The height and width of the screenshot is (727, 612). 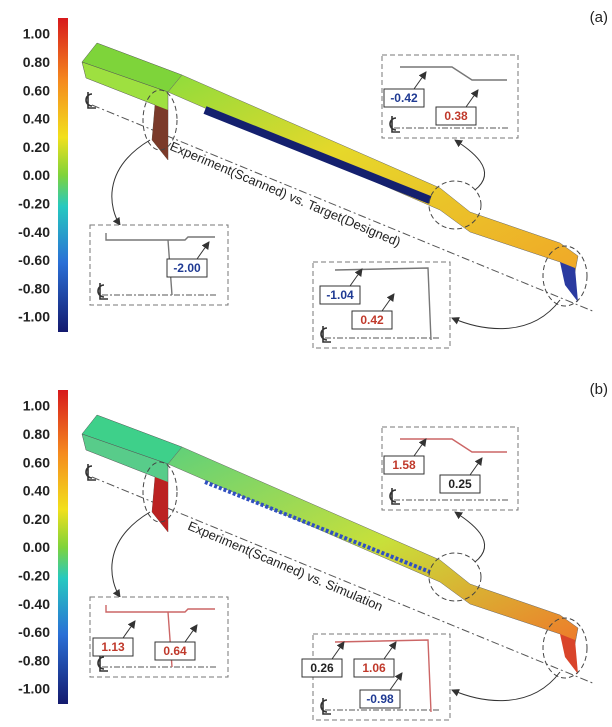 I want to click on callout-value: 0.42, so click(x=372, y=320).